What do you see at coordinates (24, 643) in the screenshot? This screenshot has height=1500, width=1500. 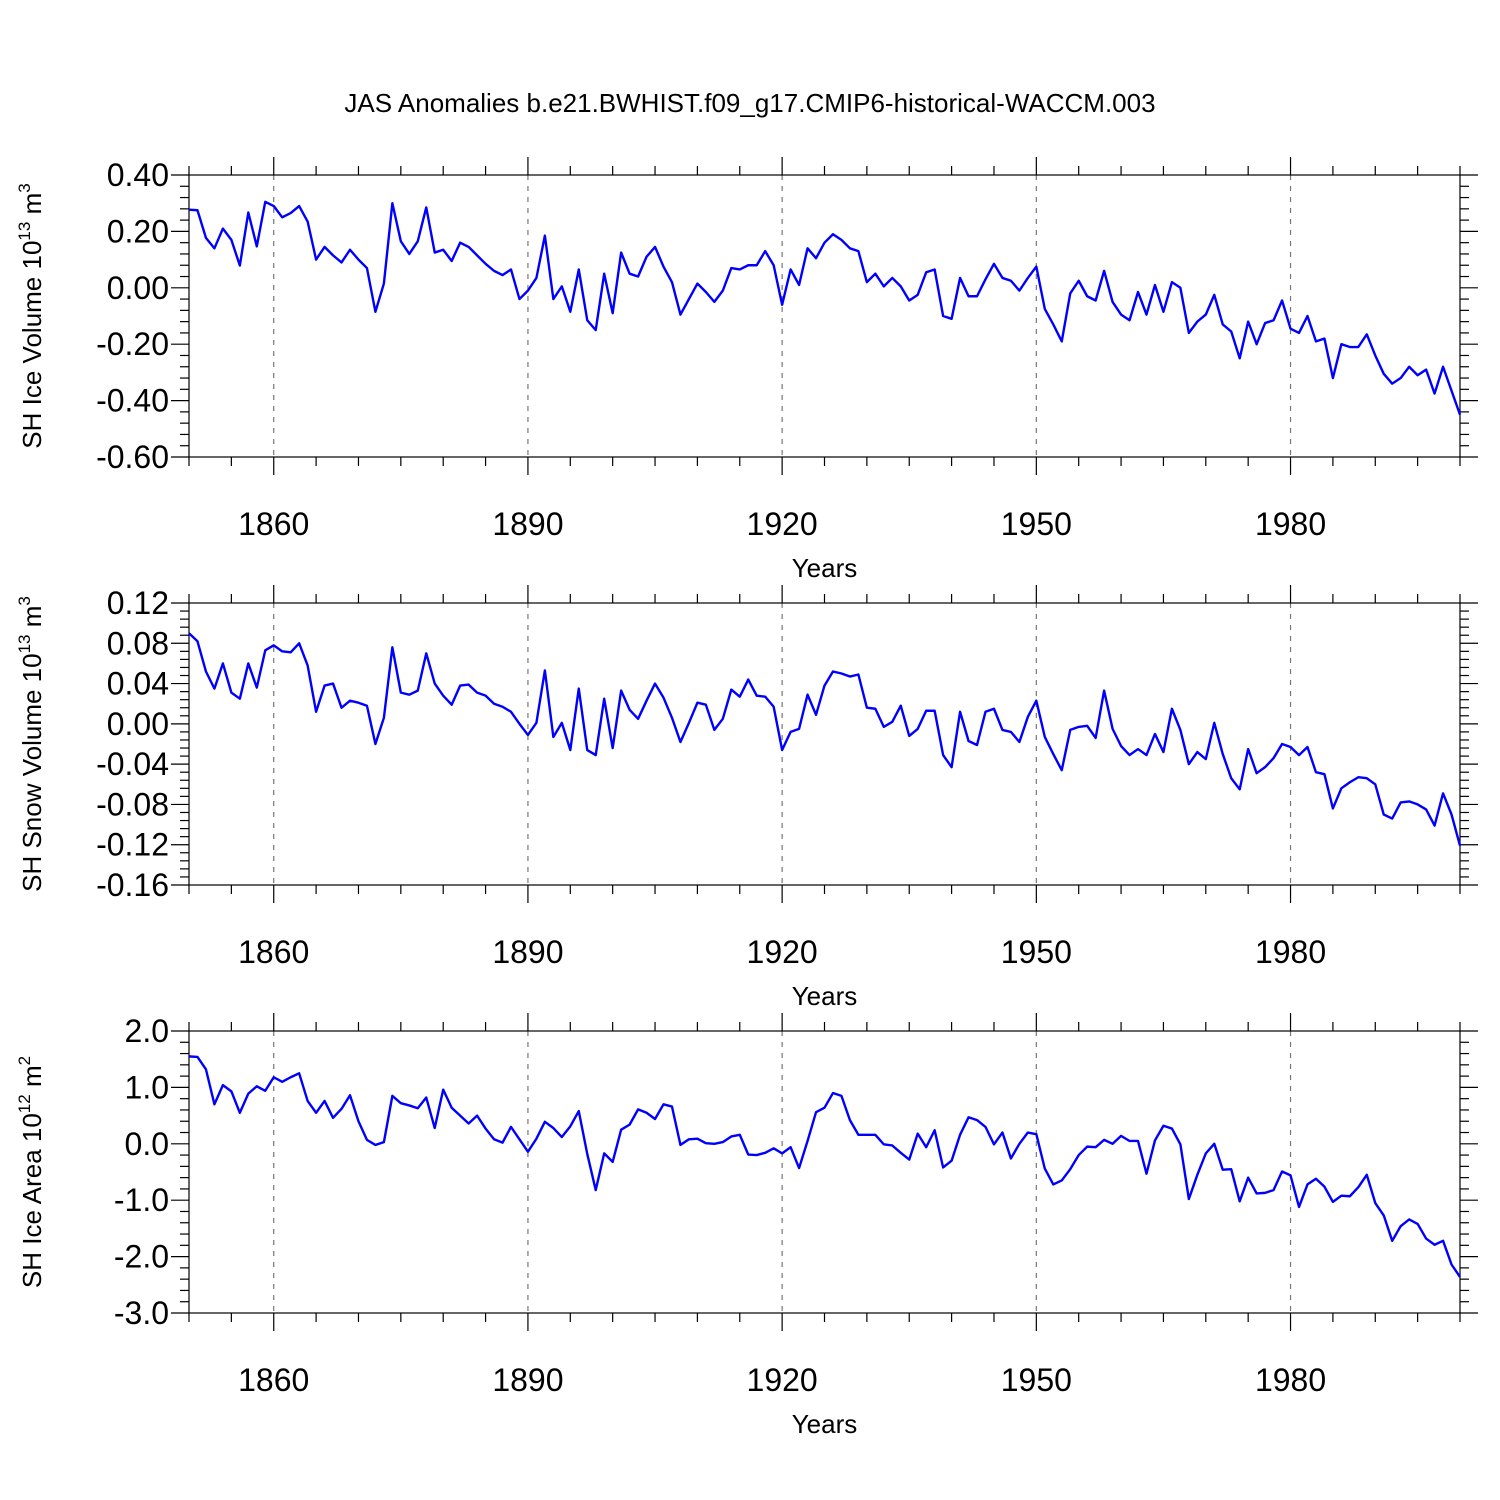 I see `snow-volume-yaxis-title-exp: 13` at bounding box center [24, 643].